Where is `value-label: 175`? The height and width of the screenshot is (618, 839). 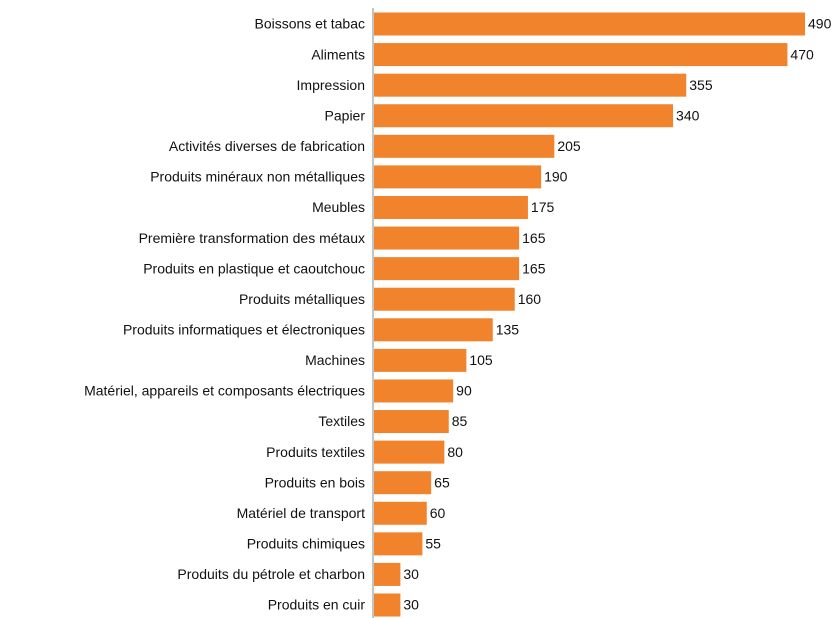
value-label: 175 is located at coordinates (543, 207).